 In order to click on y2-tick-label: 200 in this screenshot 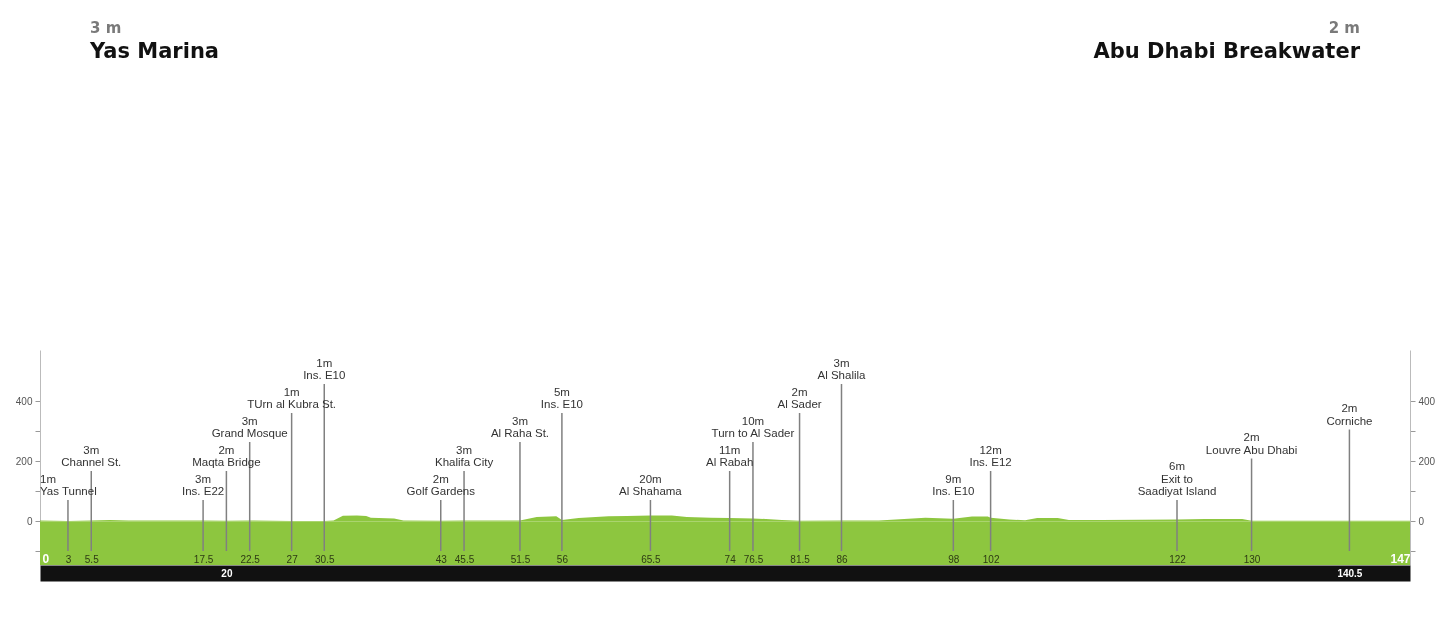, I will do `click(1427, 461)`.